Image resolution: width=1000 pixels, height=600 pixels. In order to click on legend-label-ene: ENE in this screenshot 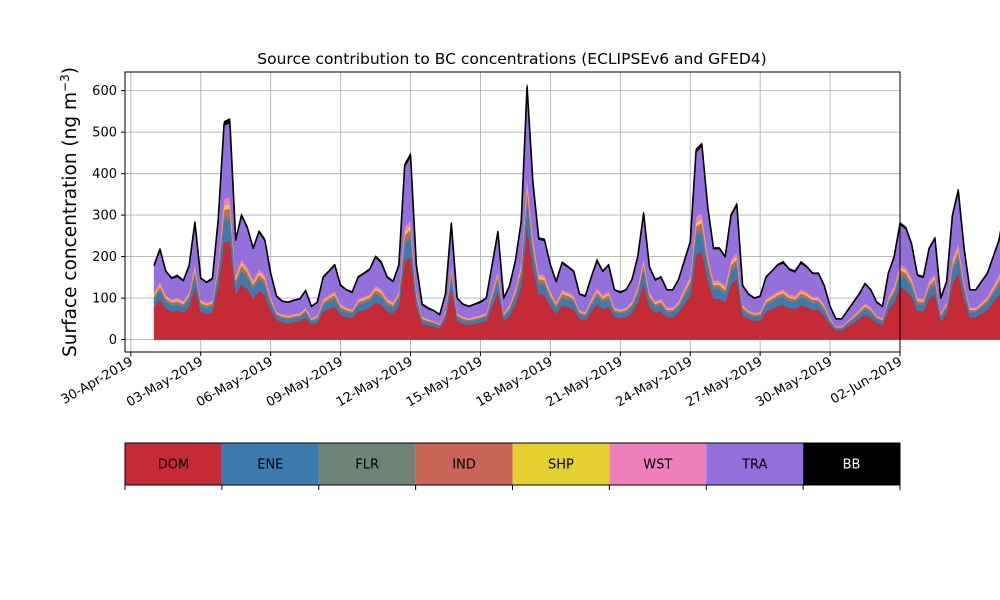, I will do `click(270, 465)`.